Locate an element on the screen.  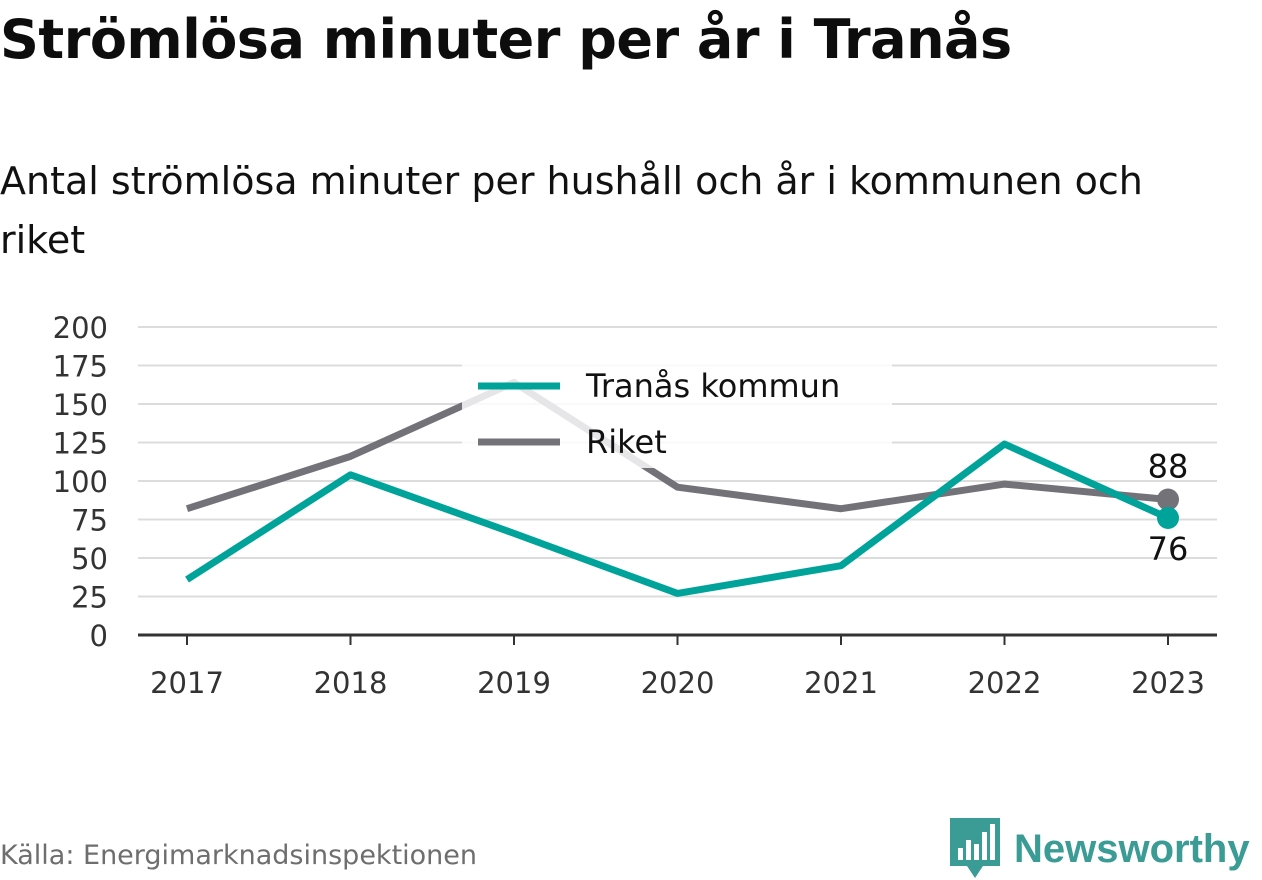
x-tick-label: 2018 is located at coordinates (351, 683).